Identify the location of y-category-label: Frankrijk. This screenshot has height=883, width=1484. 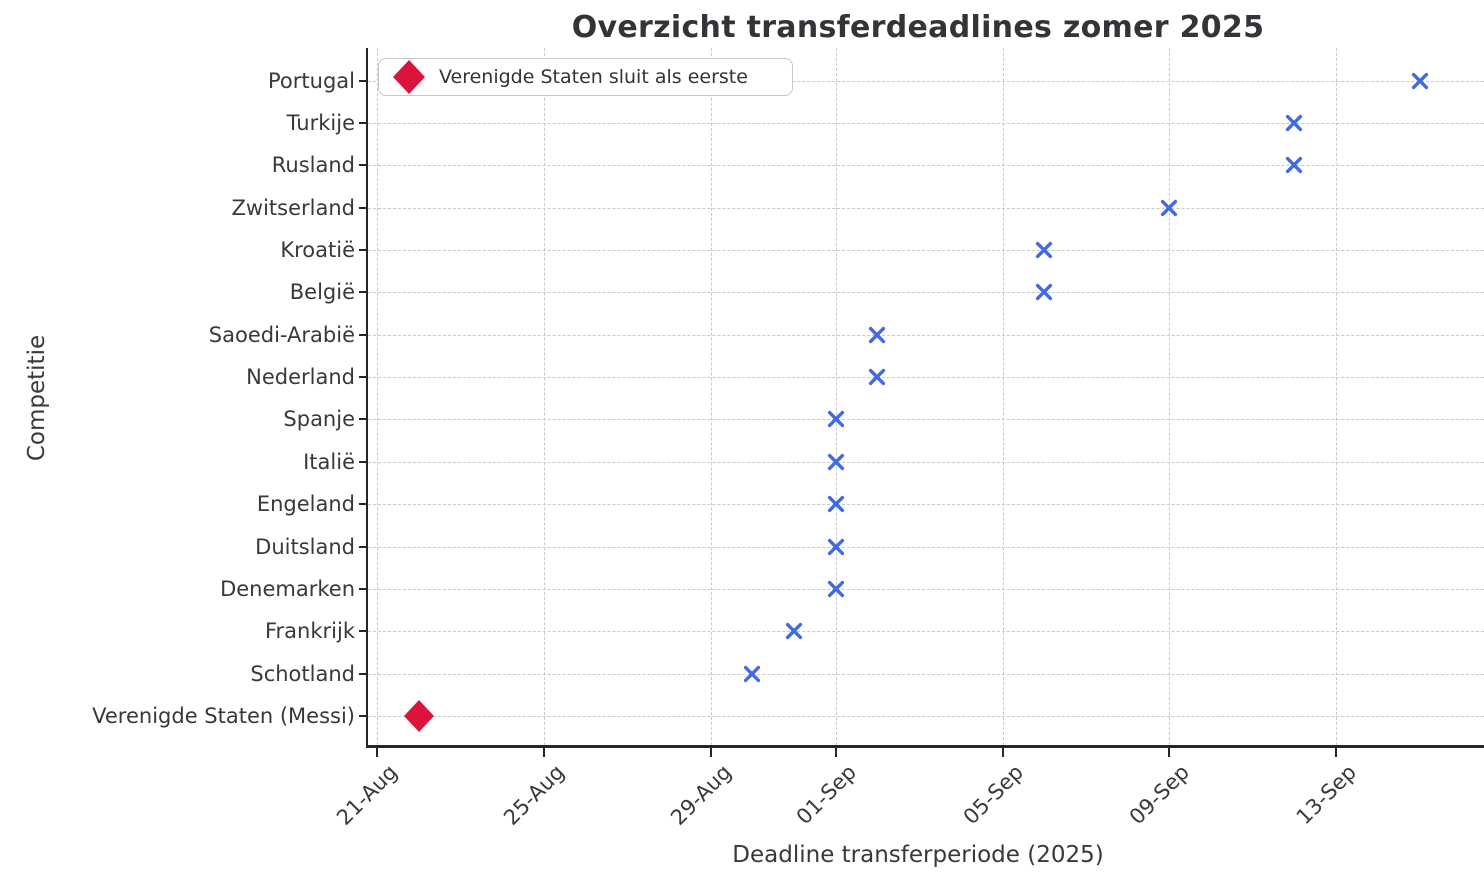
(310, 631).